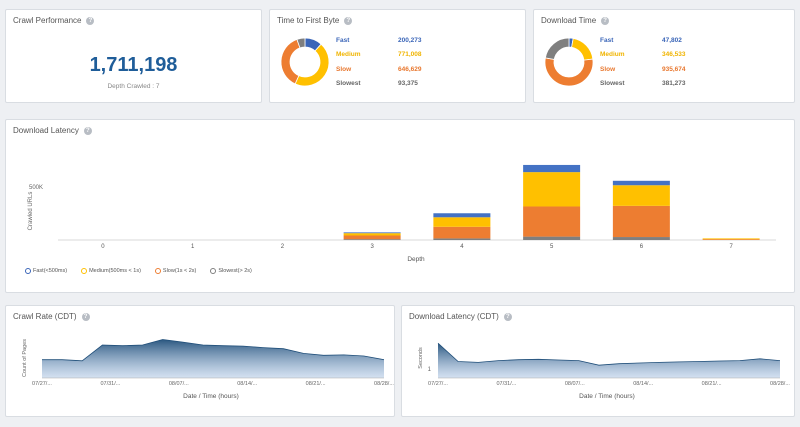 Image resolution: width=800 pixels, height=427 pixels. Describe the element at coordinates (54, 20) in the screenshot. I see `crawl-performance-title: Crawl Performance?` at that location.